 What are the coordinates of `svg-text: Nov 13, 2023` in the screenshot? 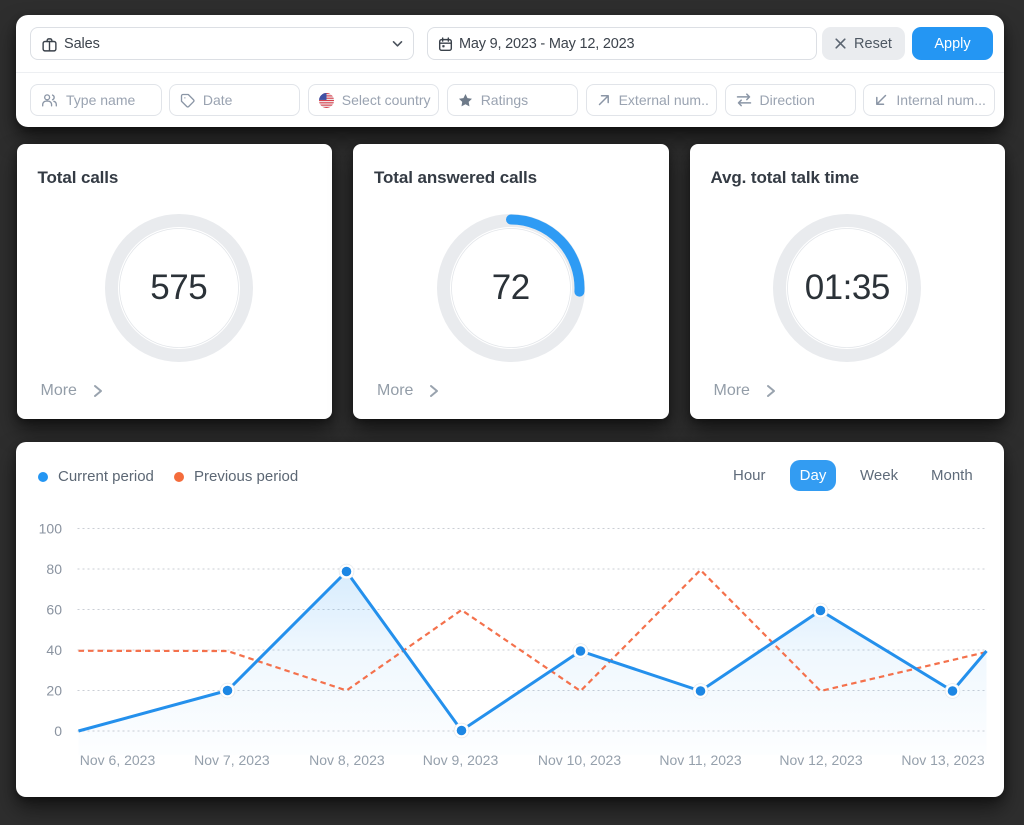 It's located at (942, 760).